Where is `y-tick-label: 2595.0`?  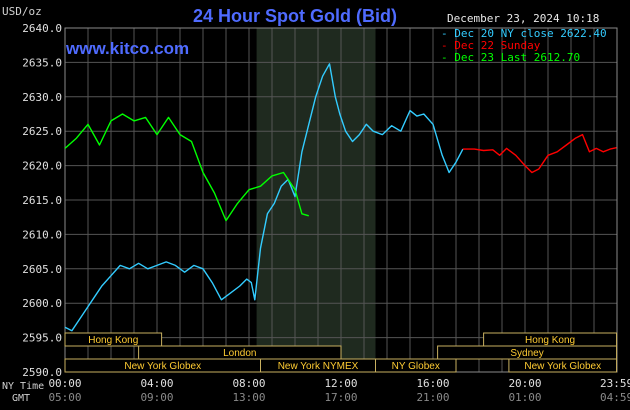
y-tick-label: 2595.0 is located at coordinates (42, 338).